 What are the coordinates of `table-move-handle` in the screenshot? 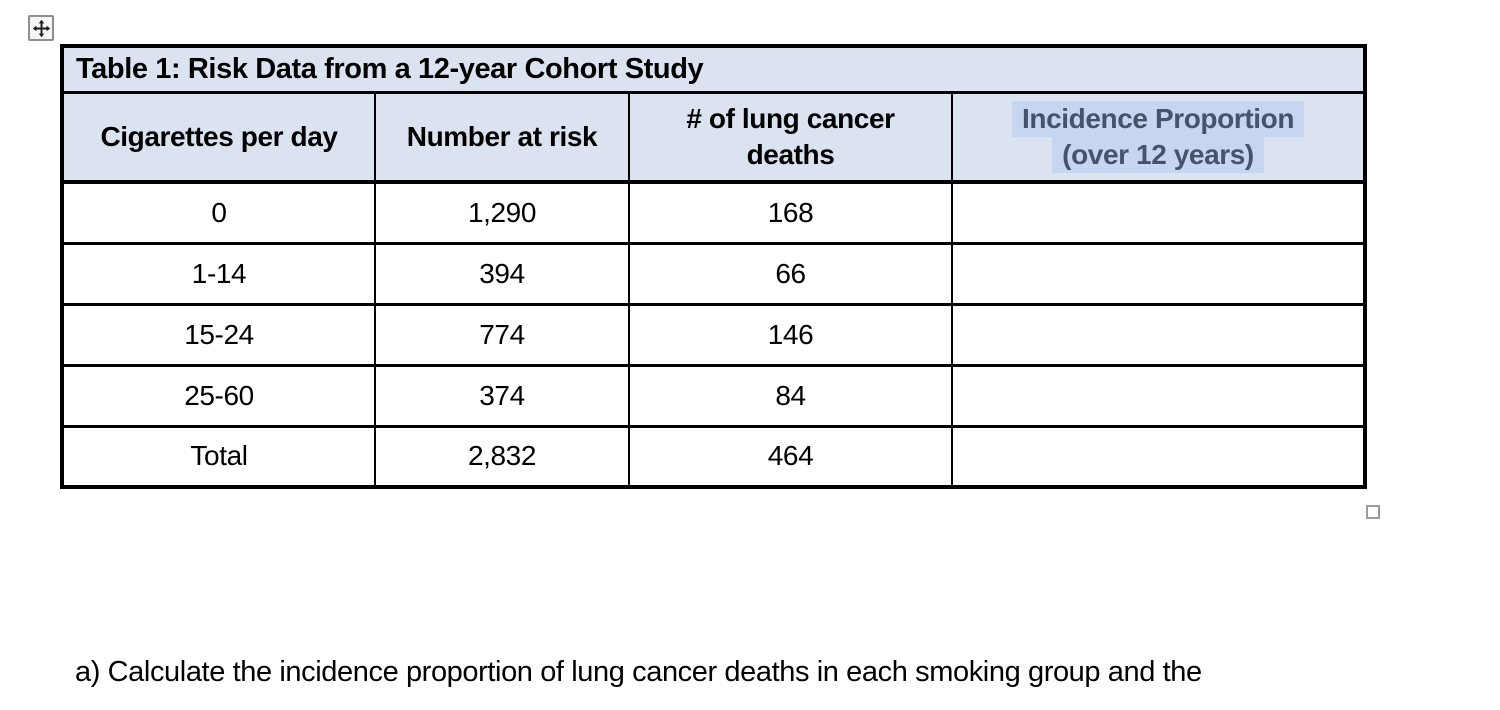 It's located at (41, 28).